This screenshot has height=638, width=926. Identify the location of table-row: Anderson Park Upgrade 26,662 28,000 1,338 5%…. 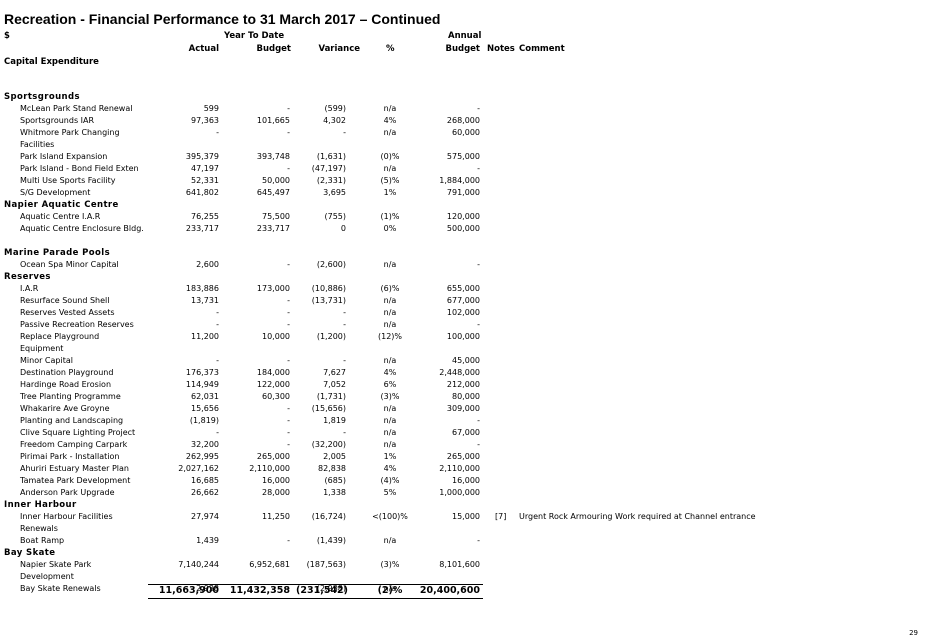
(463, 493).